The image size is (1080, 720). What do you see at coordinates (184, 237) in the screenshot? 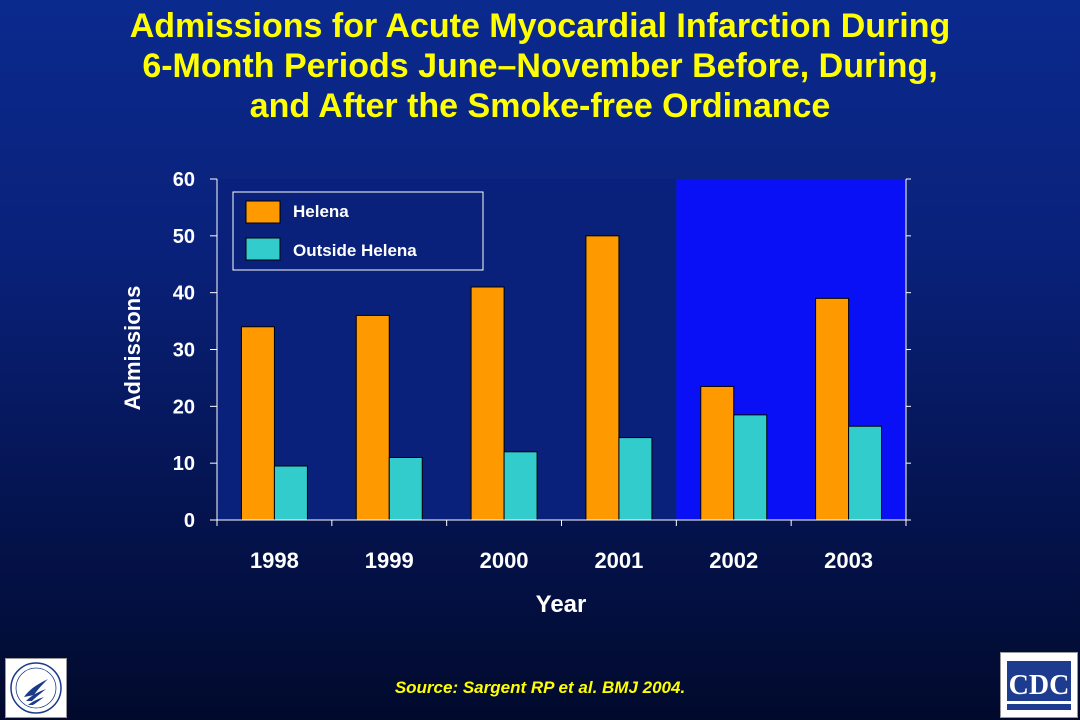
I see `y-tick-label-50: 50` at bounding box center [184, 237].